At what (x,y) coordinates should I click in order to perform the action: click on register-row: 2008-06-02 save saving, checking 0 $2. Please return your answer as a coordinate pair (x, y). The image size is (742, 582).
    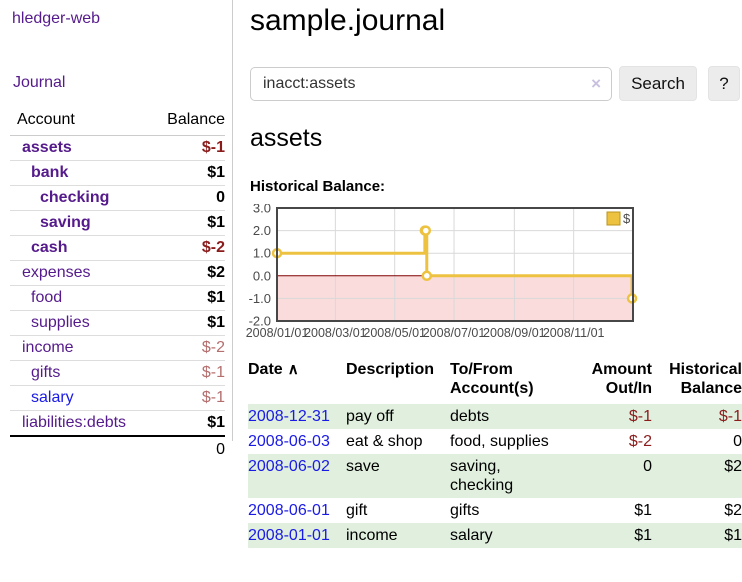
    Looking at the image, I should click on (495, 476).